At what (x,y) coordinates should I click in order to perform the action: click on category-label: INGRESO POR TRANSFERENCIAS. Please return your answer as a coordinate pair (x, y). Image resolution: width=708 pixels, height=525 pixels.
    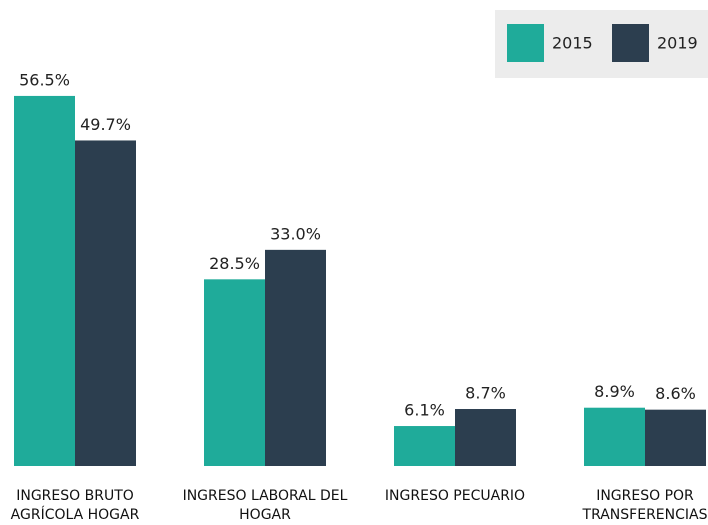
    Looking at the image, I should click on (645, 505).